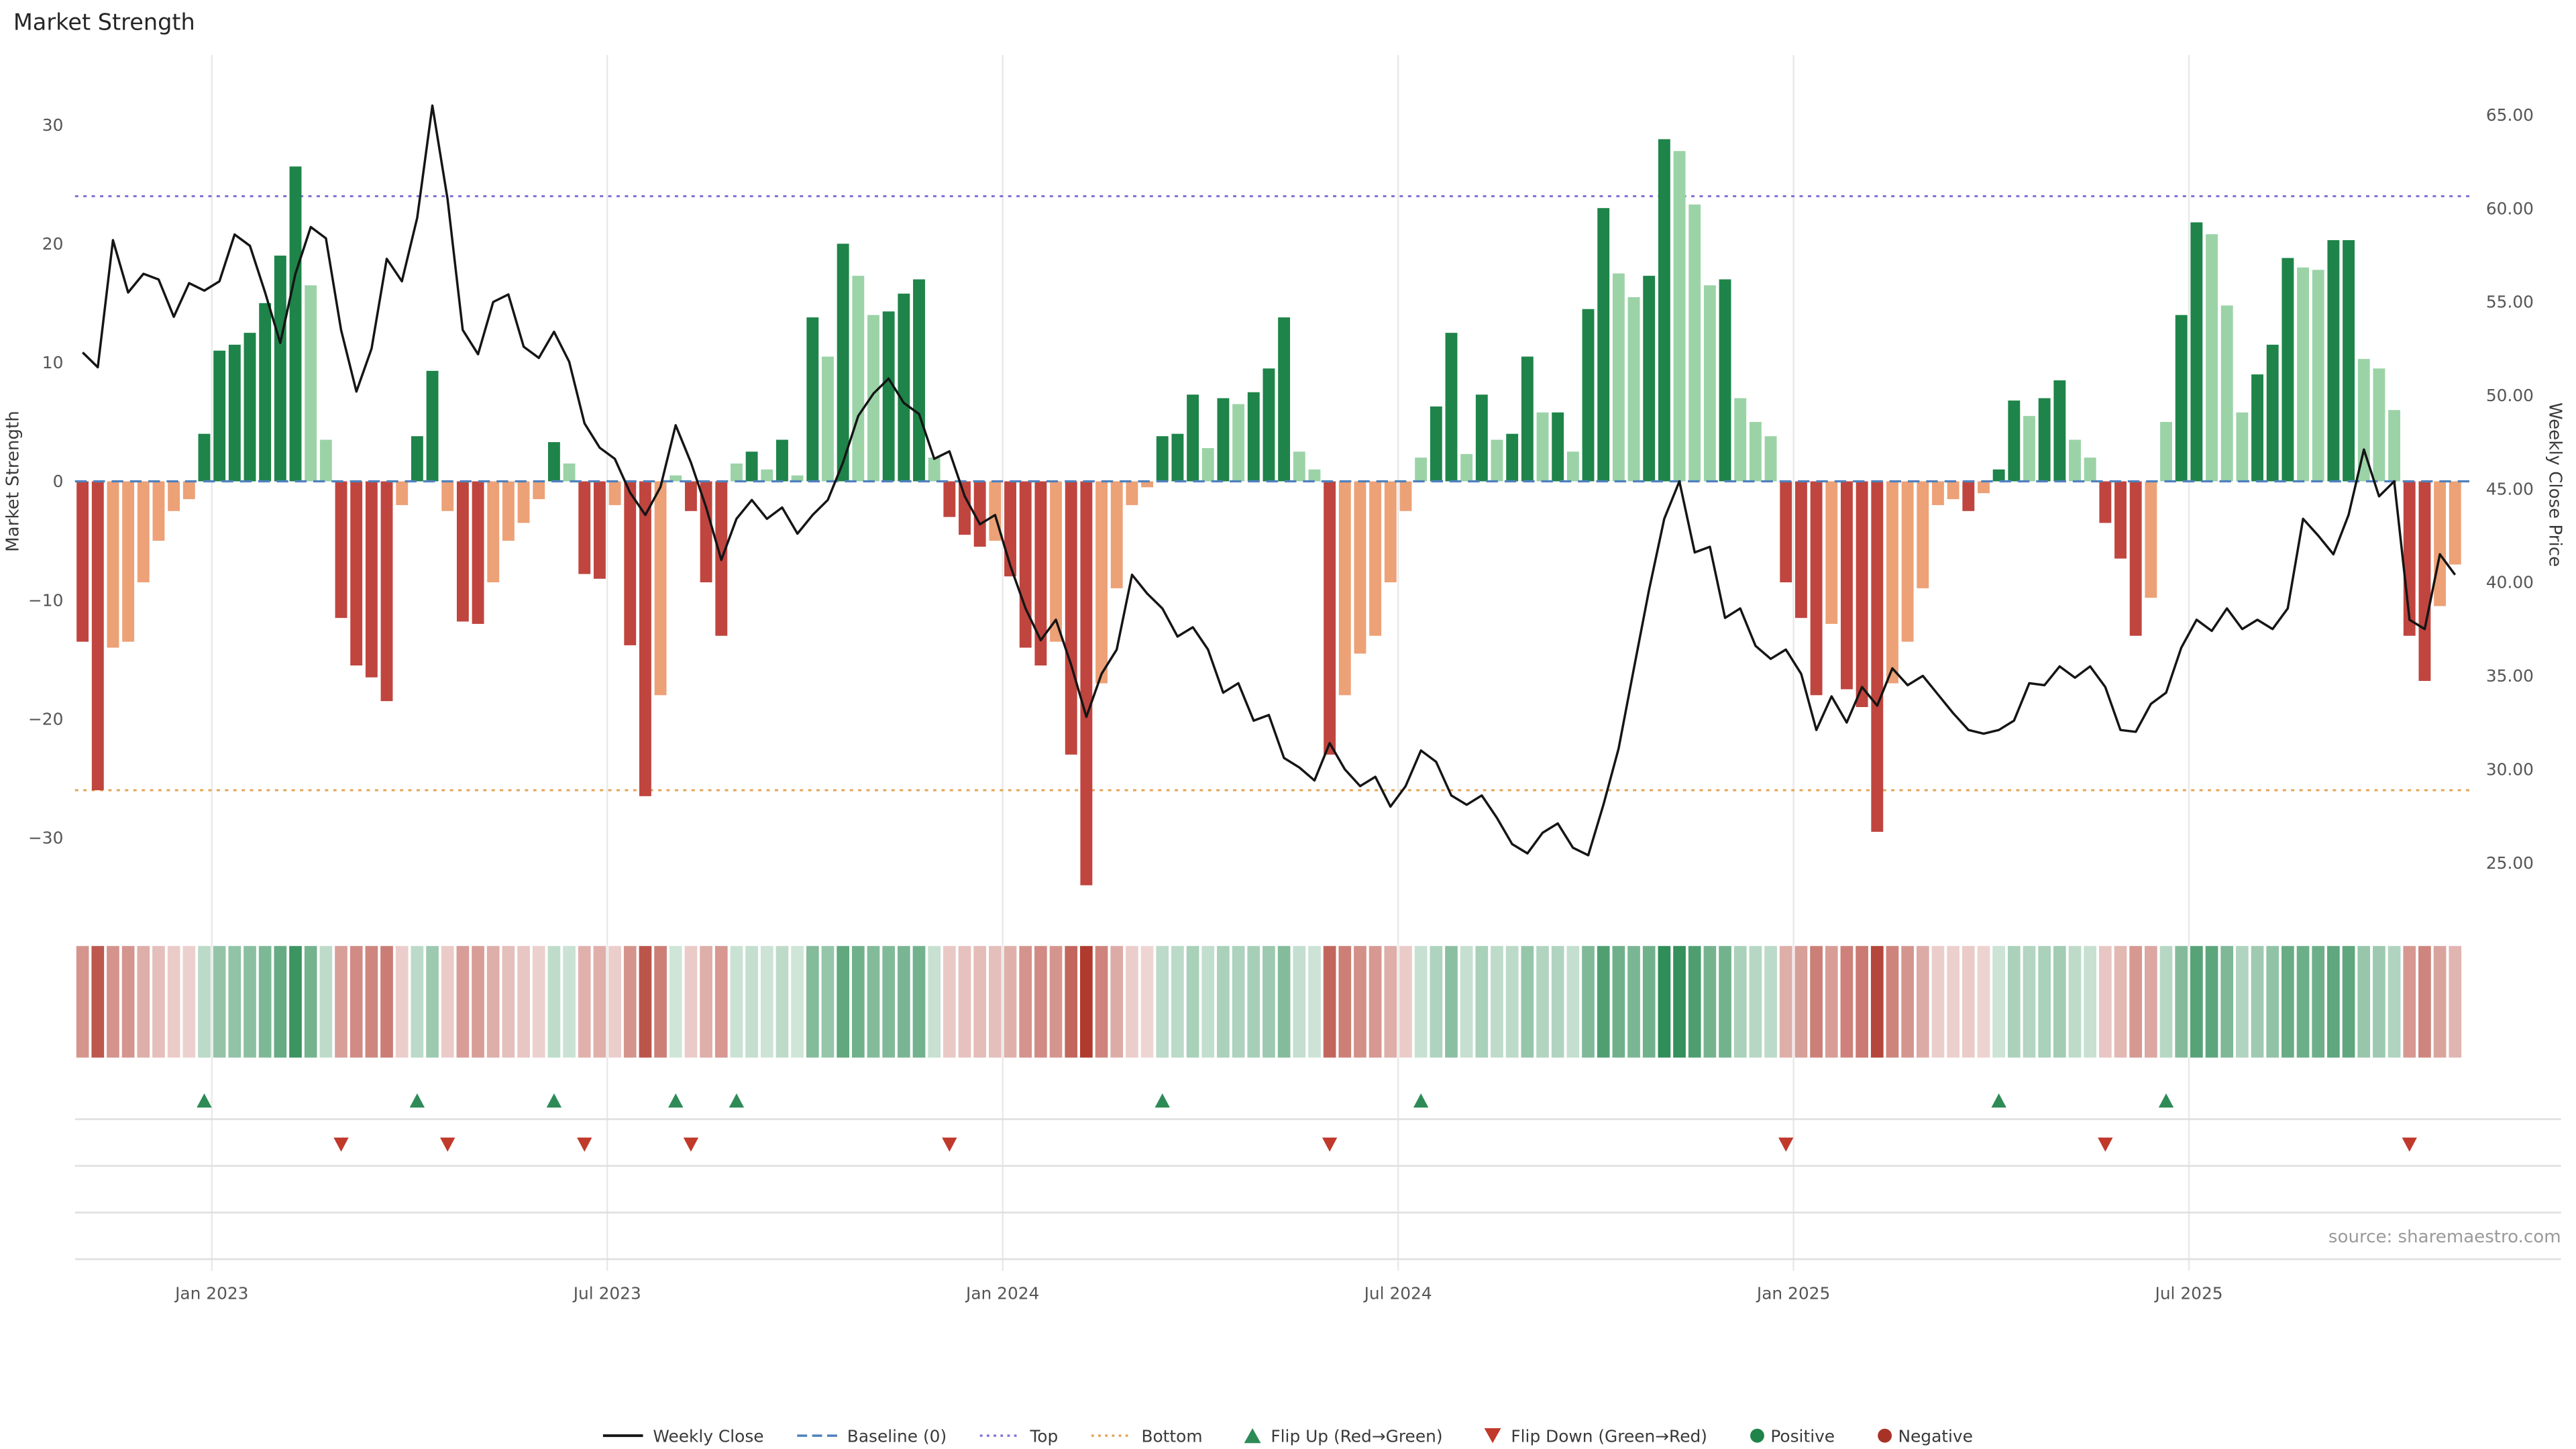 This screenshot has height=1449, width=2576. I want to click on flip-marker-lanes, so click(1317, 1189).